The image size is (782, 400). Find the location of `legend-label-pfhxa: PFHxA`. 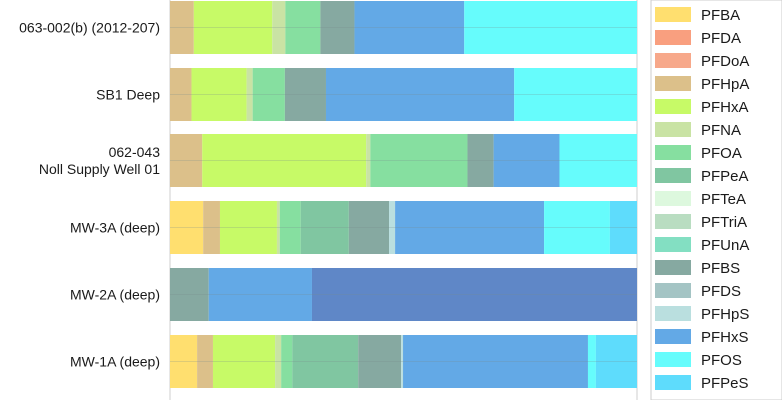

legend-label-pfhxa: PFHxA is located at coordinates (725, 107).